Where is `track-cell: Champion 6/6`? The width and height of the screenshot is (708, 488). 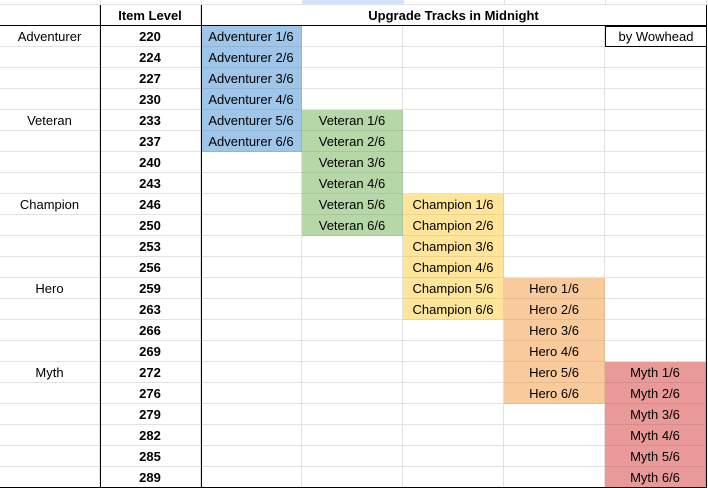 track-cell: Champion 6/6 is located at coordinates (453, 309).